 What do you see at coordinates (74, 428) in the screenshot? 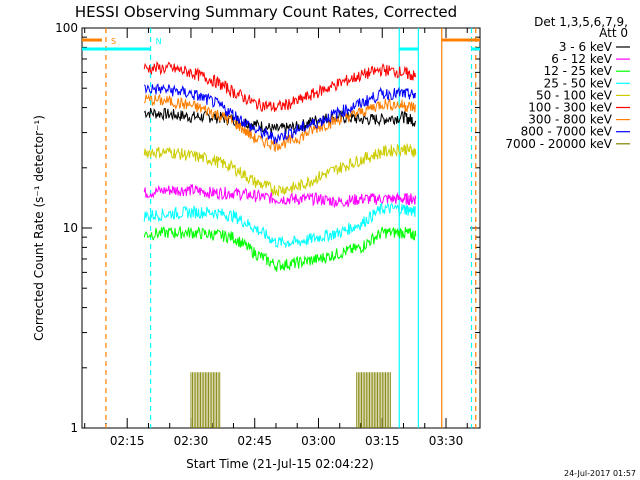
I see `y-tick-label: 1` at bounding box center [74, 428].